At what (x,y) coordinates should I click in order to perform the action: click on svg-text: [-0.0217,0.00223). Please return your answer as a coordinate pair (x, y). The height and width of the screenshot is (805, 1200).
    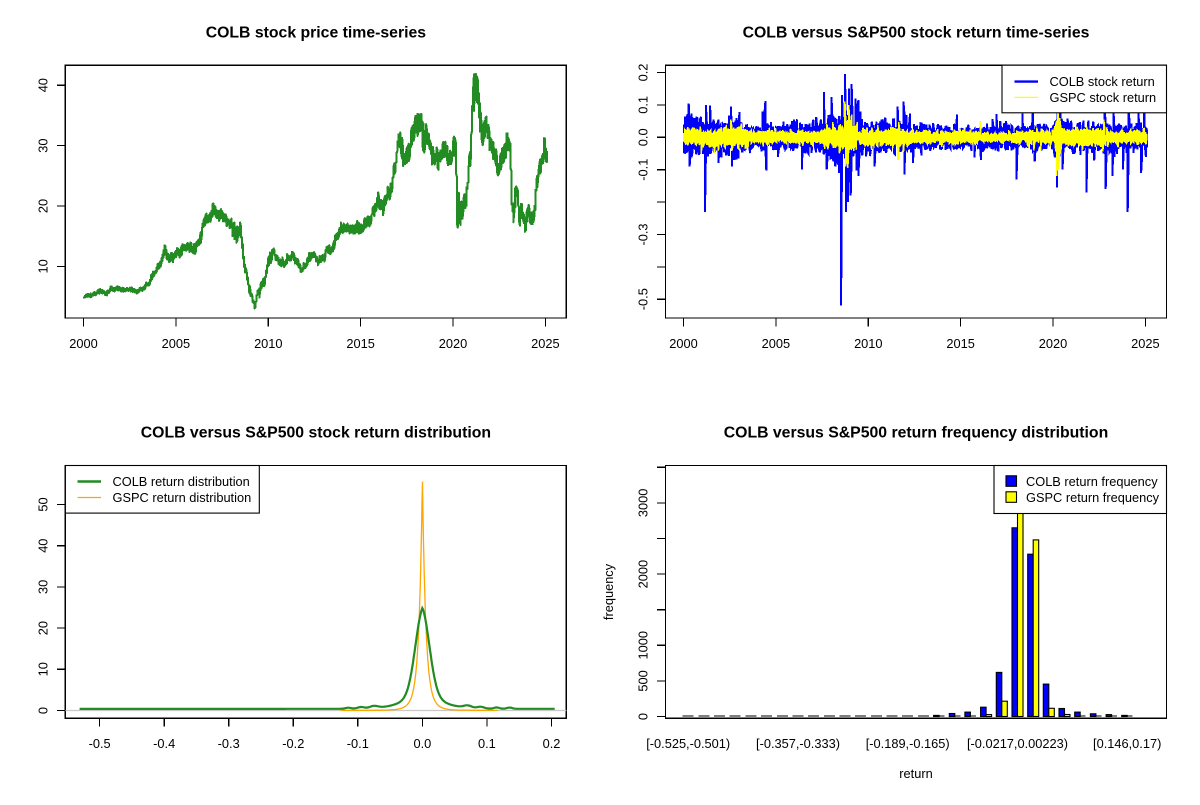
    Looking at the image, I should click on (1017, 743).